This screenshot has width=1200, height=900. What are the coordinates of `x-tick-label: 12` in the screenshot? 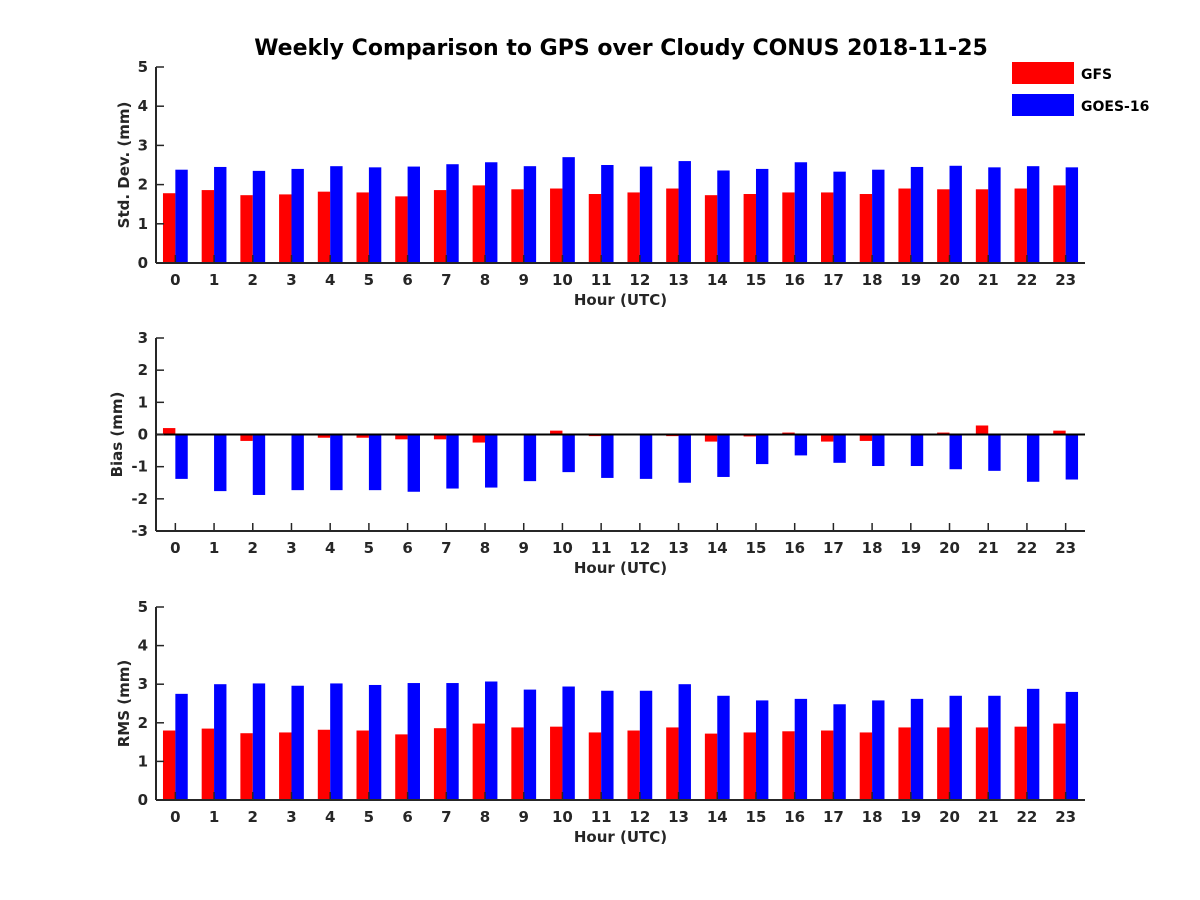 It's located at (639, 280).